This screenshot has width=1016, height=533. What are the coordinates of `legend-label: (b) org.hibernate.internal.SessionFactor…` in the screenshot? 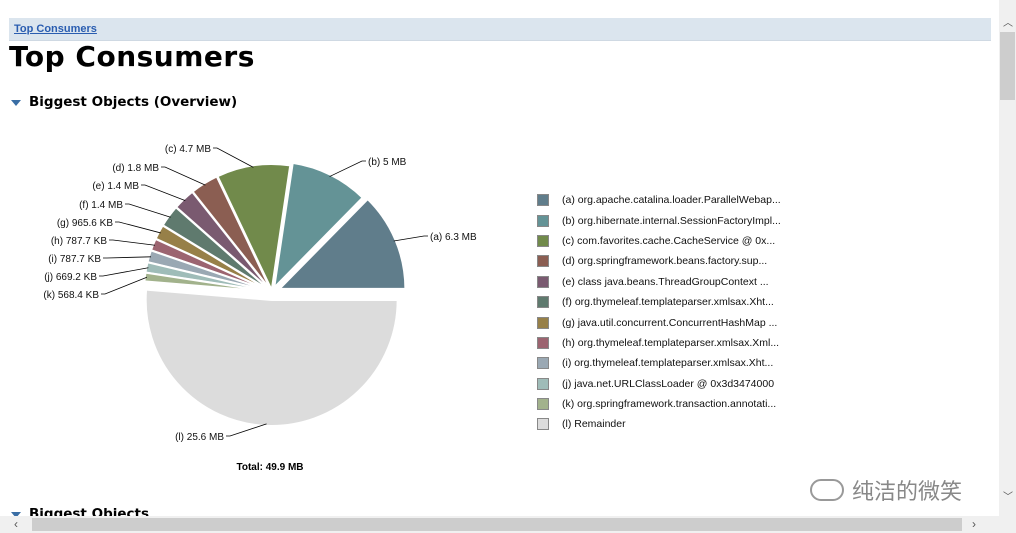 It's located at (671, 220).